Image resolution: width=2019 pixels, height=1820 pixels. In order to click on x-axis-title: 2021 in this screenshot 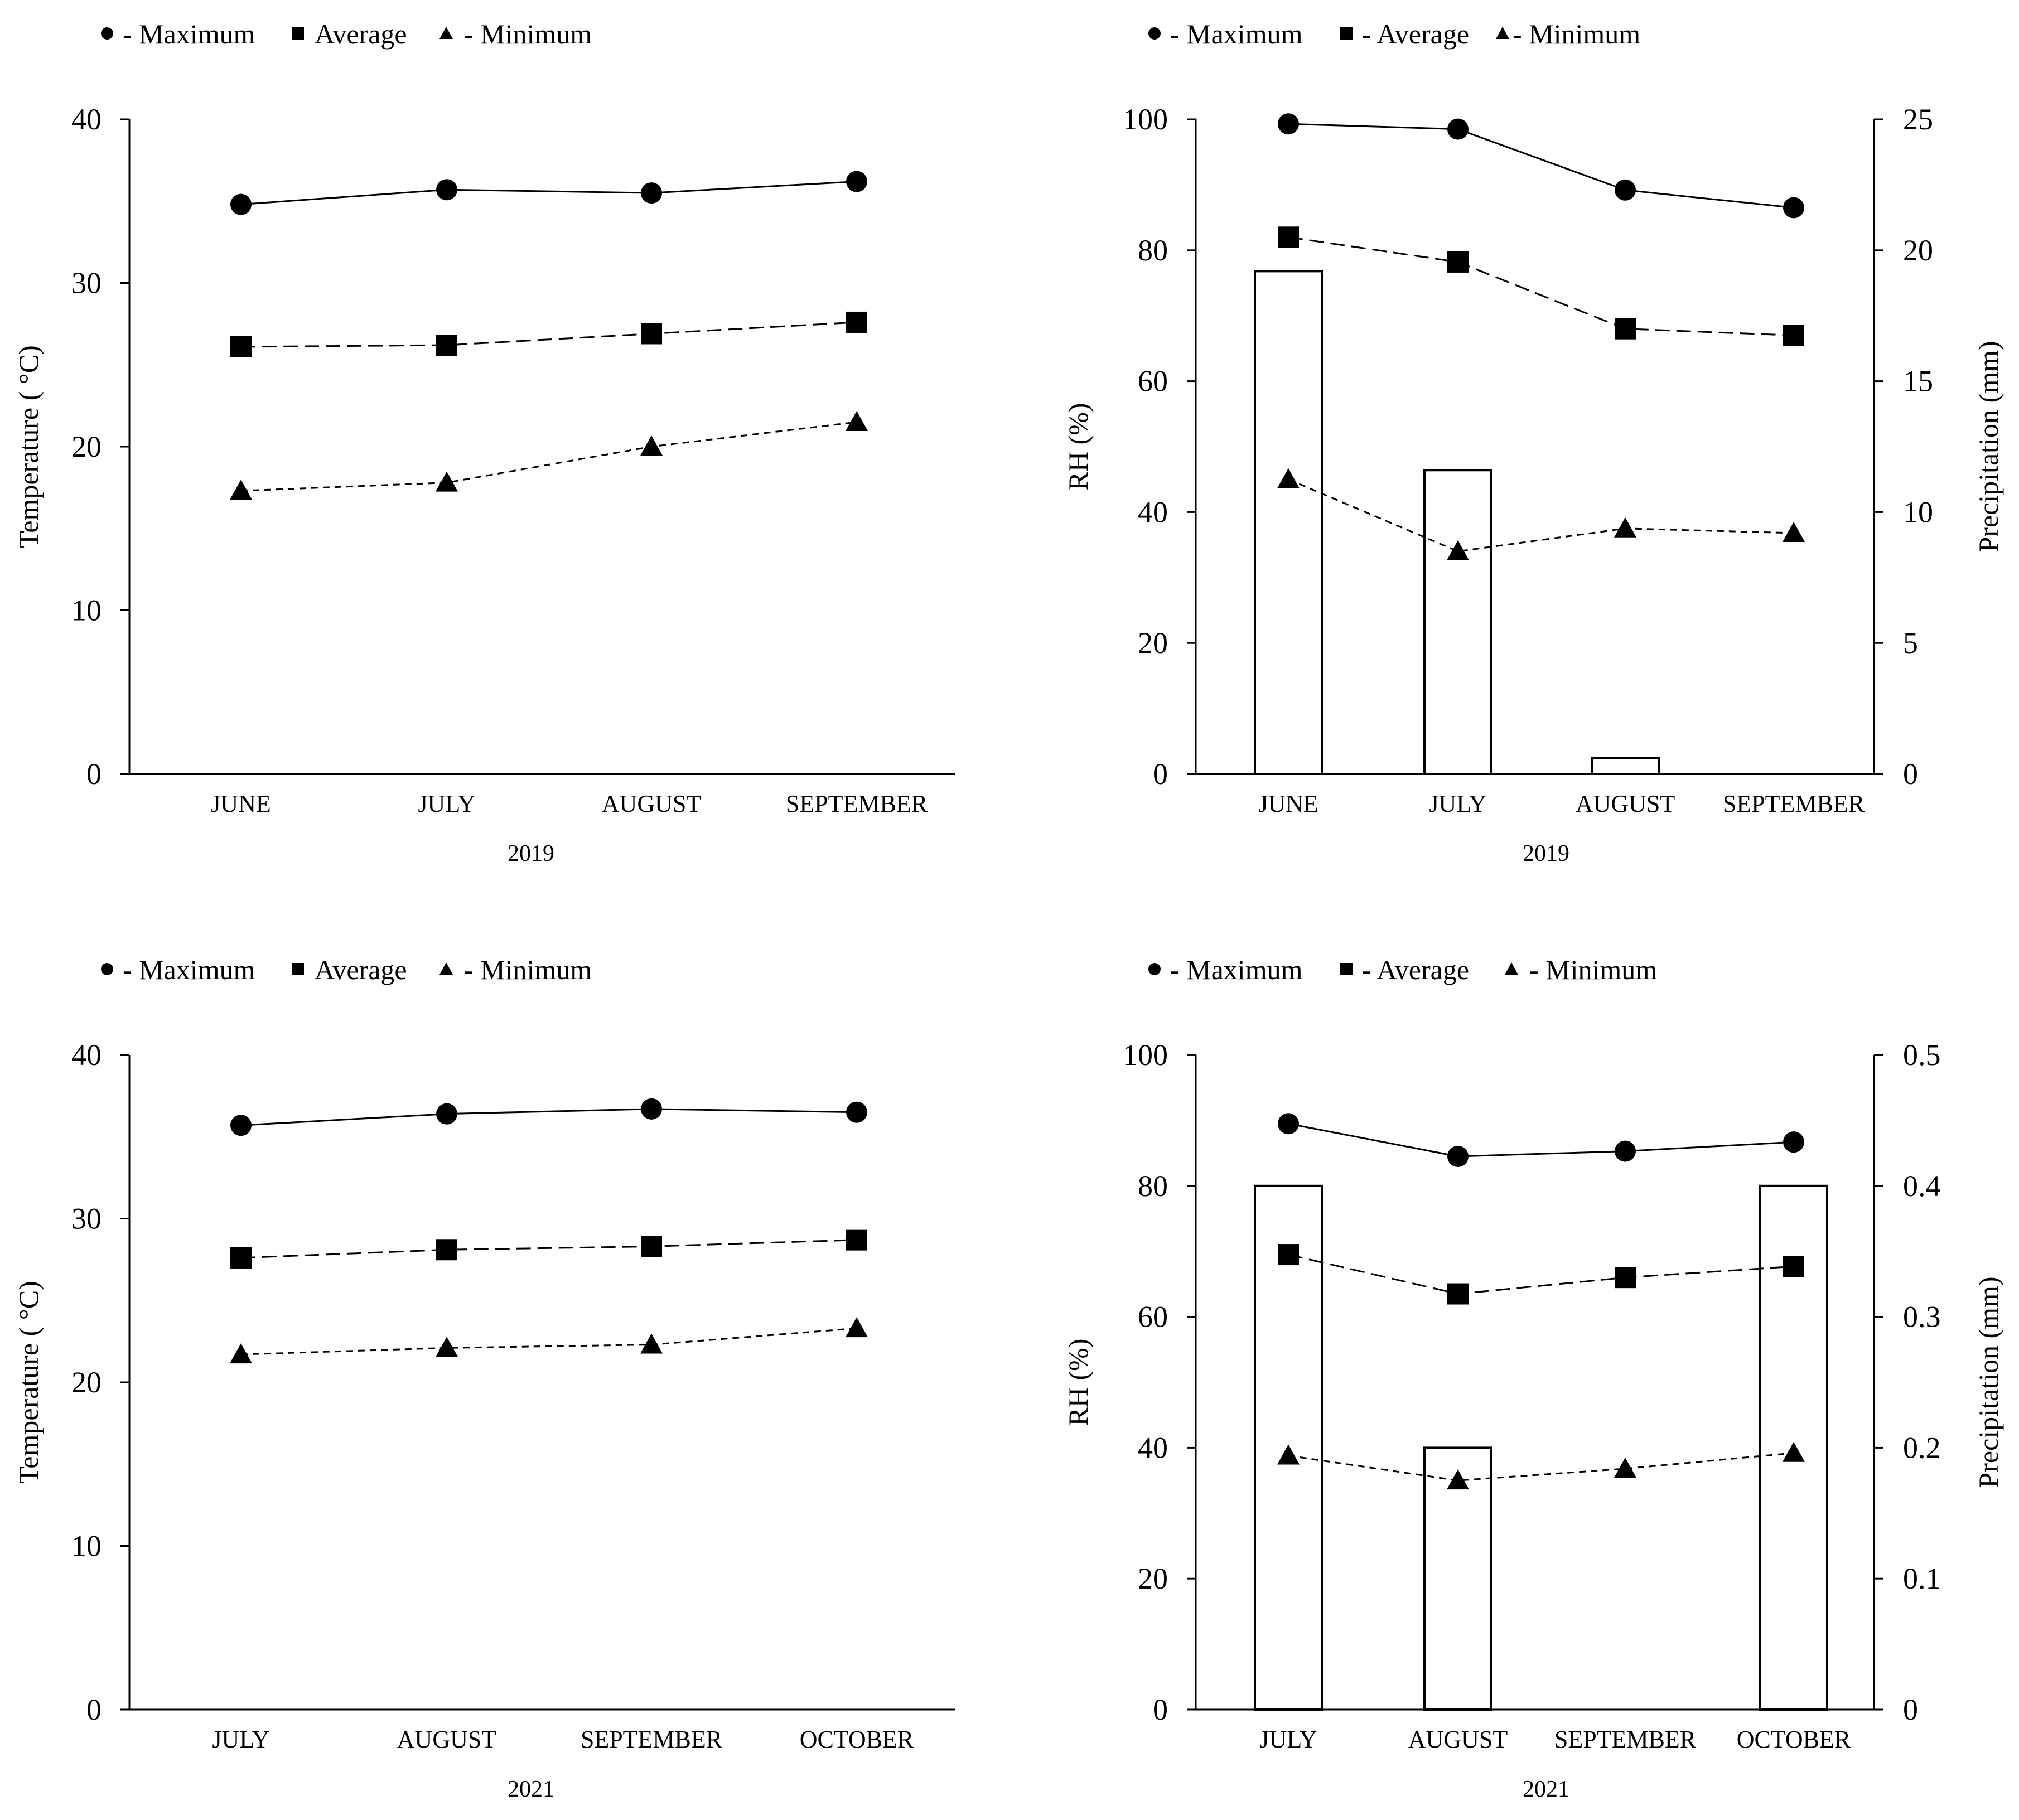, I will do `click(531, 1790)`.